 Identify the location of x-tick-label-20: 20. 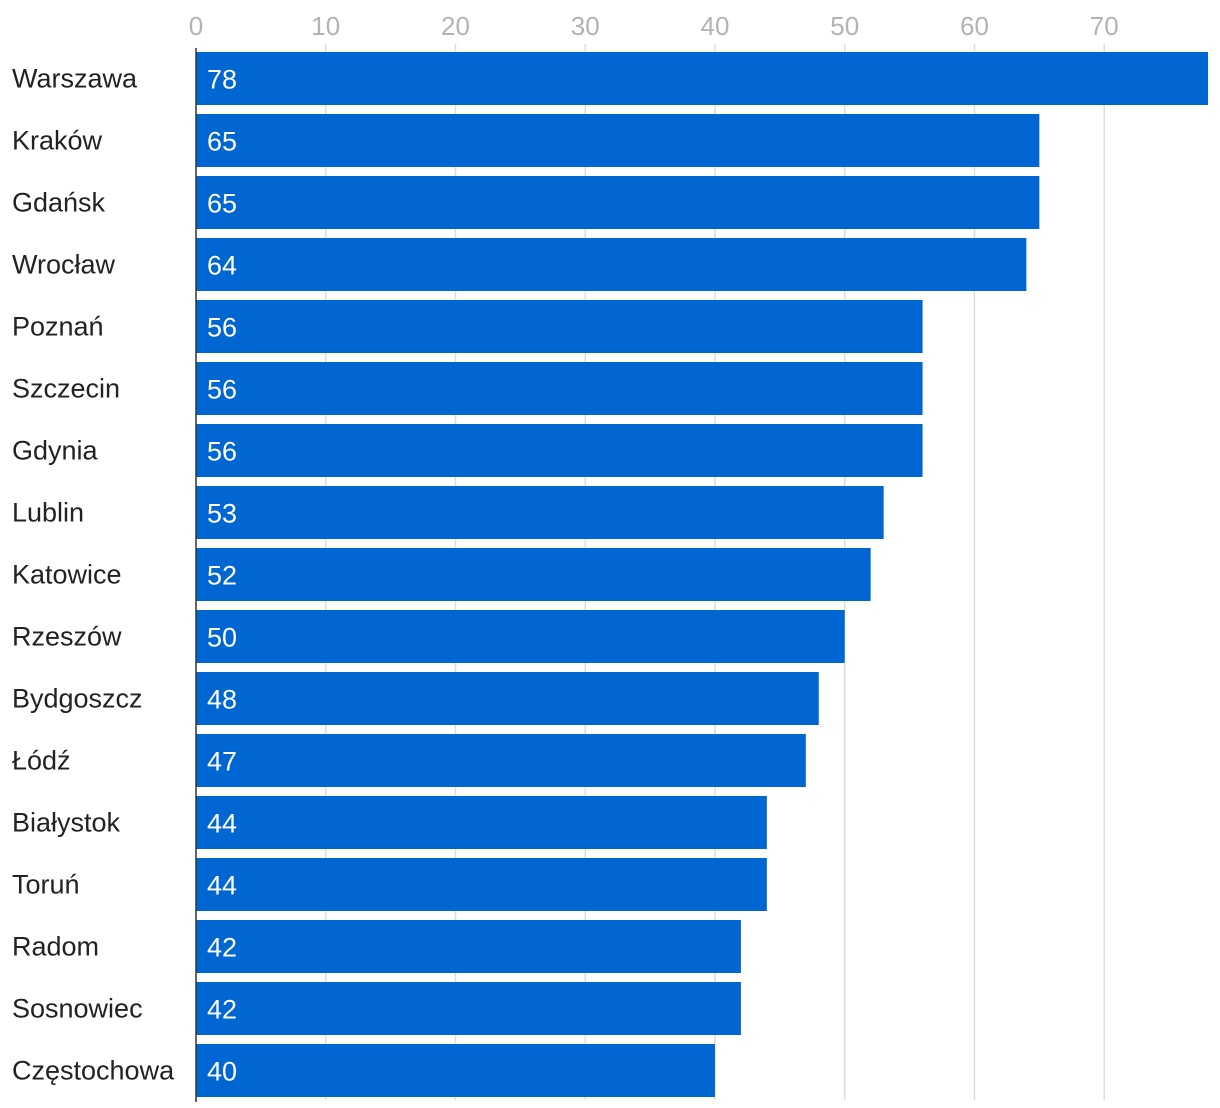
(455, 26).